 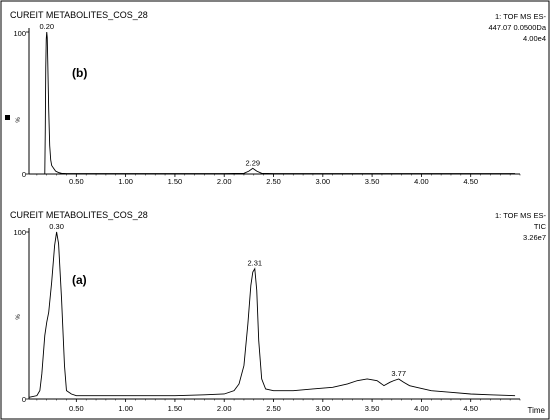 I want to click on panel-a-info-line-3: 3.26e7, so click(x=534, y=237).